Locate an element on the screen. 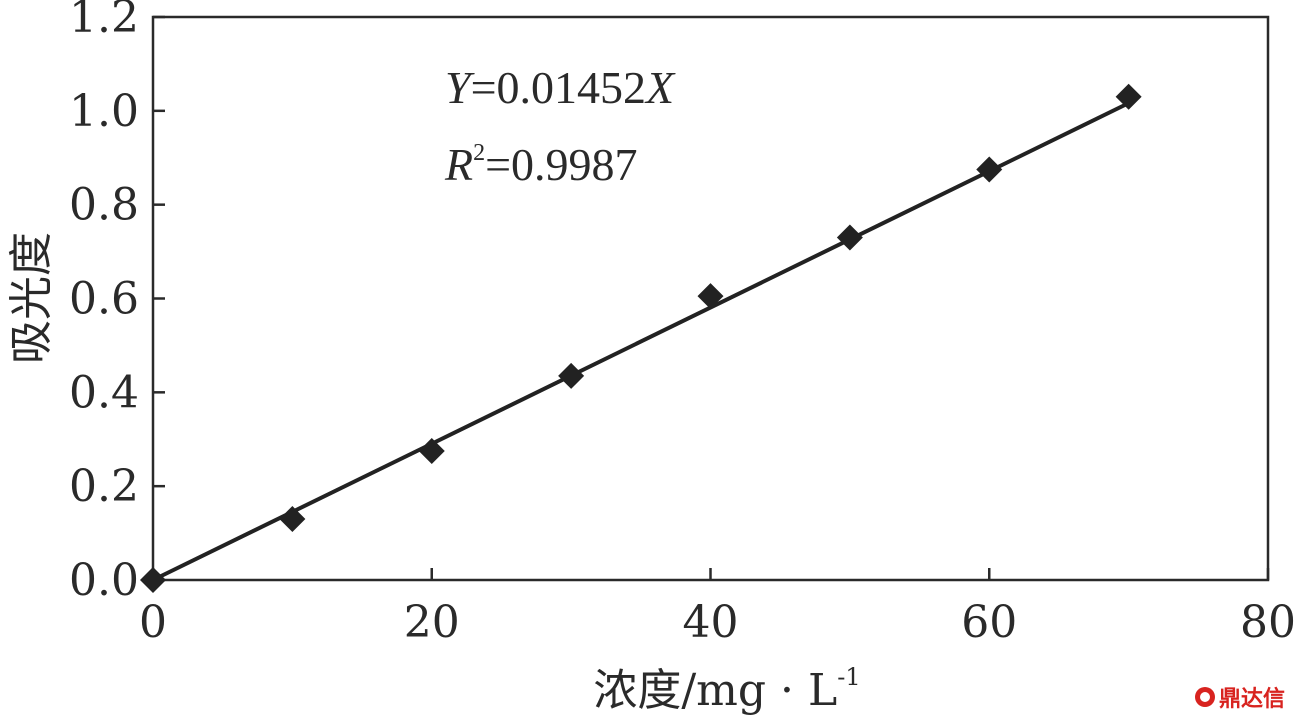 The image size is (1295, 721). x-tick-label: 20 is located at coordinates (432, 622).